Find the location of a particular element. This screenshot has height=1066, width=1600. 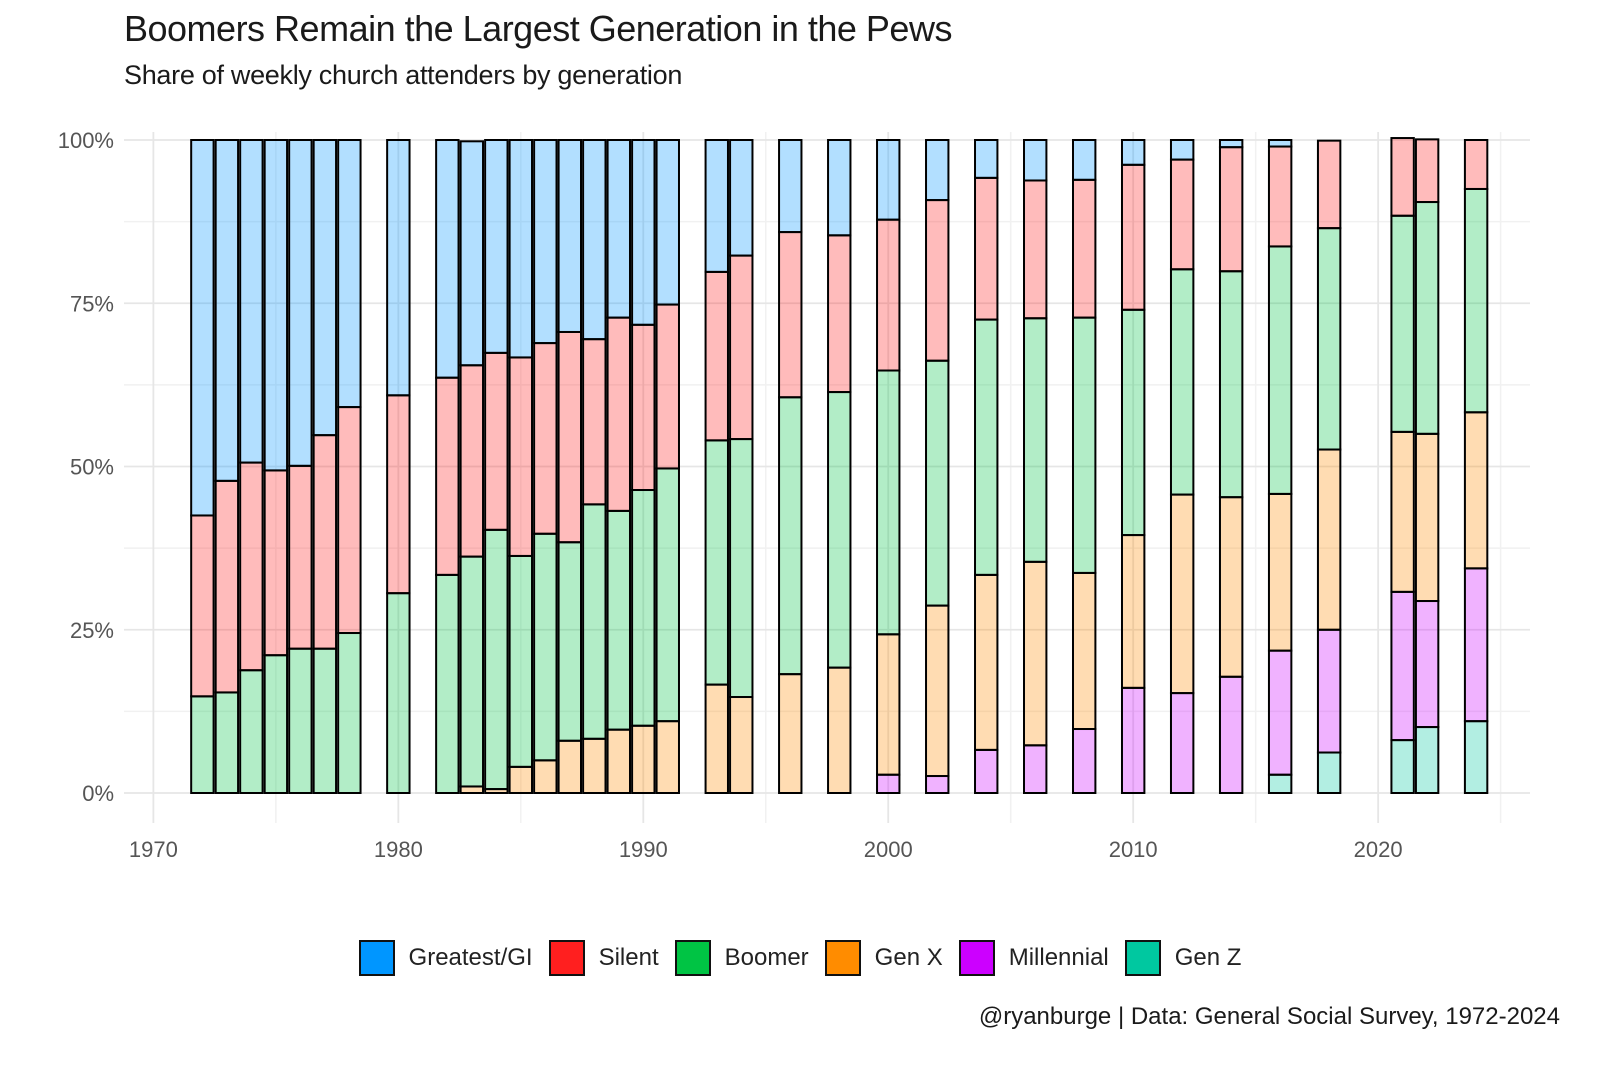

bar-segment-boomer-1994 is located at coordinates (741, 568).